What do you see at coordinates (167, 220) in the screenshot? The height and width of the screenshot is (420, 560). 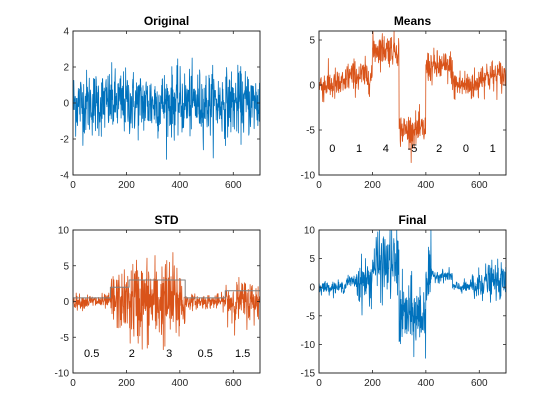 I see `title-std: STD` at bounding box center [167, 220].